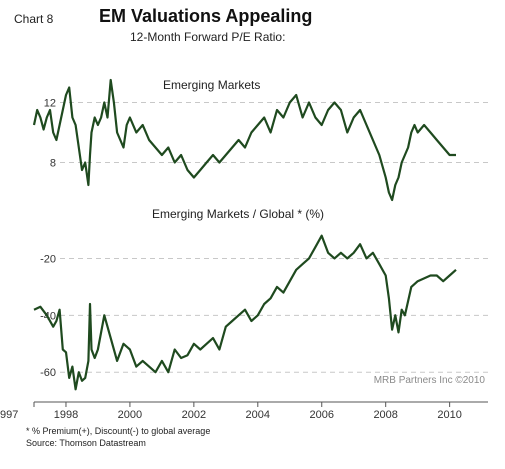  I want to click on chart-number-label: Chart 8, so click(34, 19).